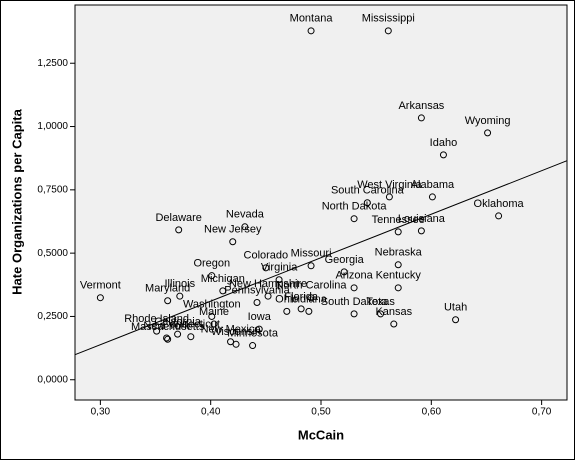 This screenshot has height=460, width=575. What do you see at coordinates (311, 254) in the screenshot?
I see `point-label: Missouri` at bounding box center [311, 254].